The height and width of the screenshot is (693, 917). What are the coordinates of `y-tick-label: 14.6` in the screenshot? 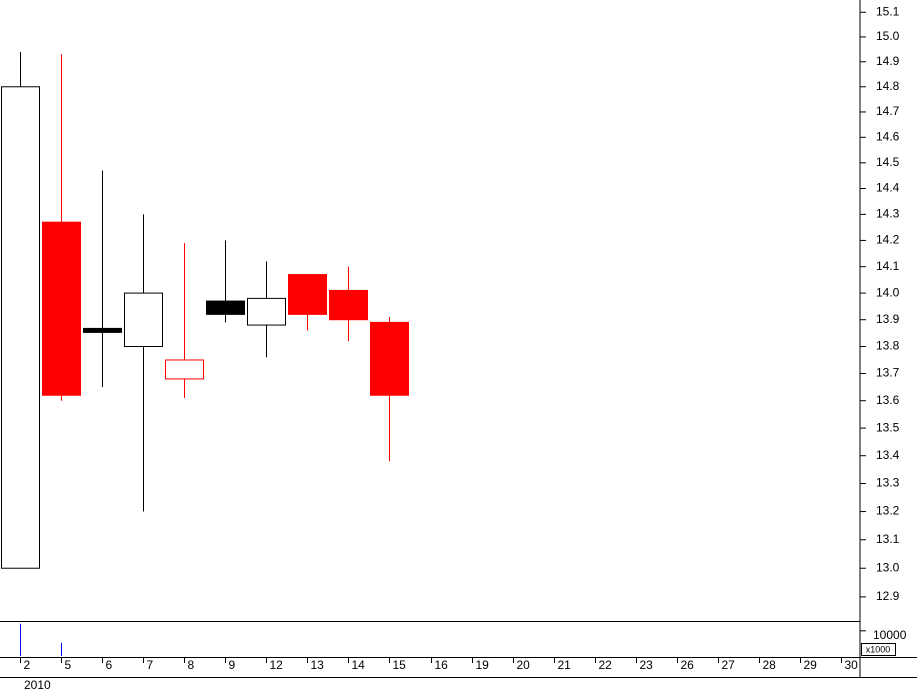 It's located at (888, 136).